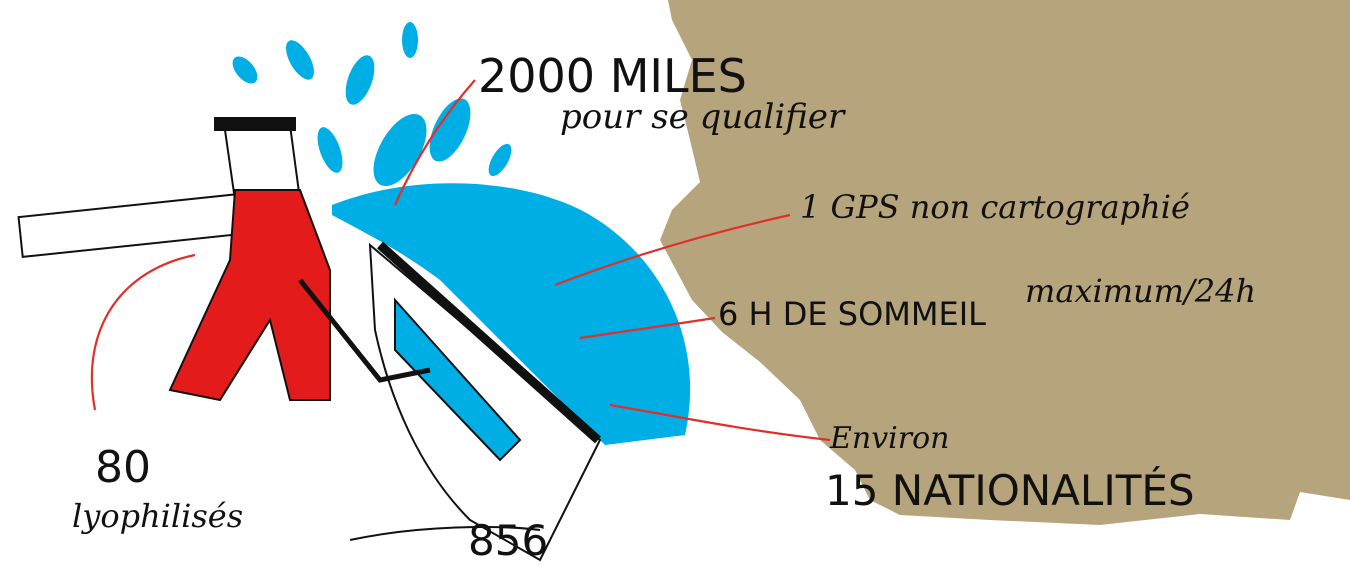 The height and width of the screenshot is (565, 1350). I want to click on water-drops, so click(372, 104).